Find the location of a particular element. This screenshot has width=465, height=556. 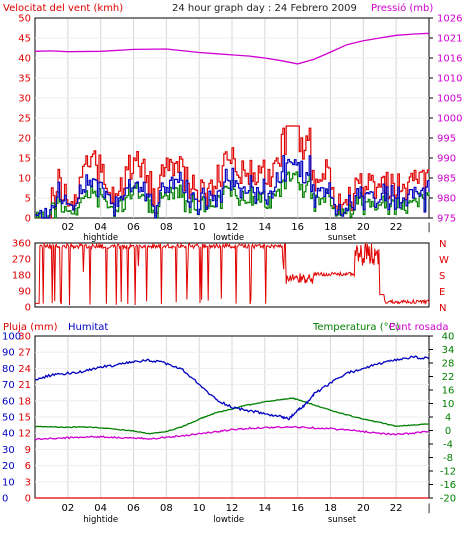

humidity-tick-label: 0 is located at coordinates (5, 499).